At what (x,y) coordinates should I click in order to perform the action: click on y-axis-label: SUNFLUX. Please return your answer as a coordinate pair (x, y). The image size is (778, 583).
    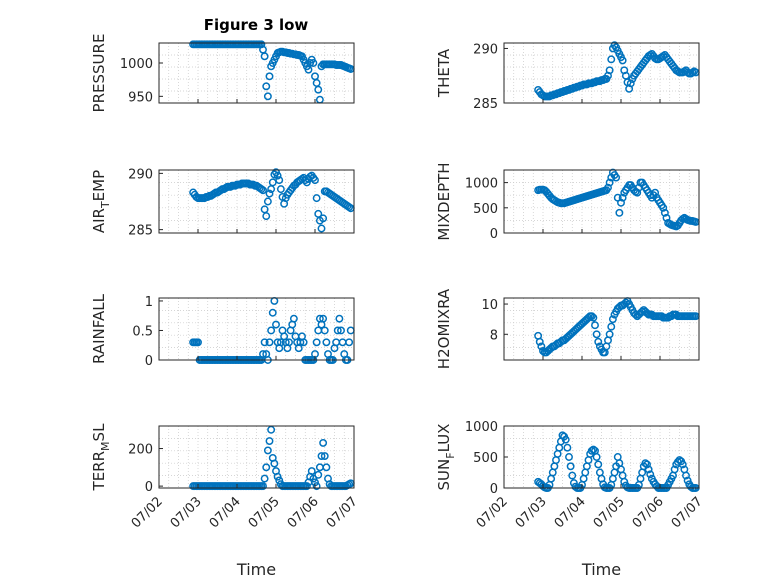
    Looking at the image, I should click on (446, 457).